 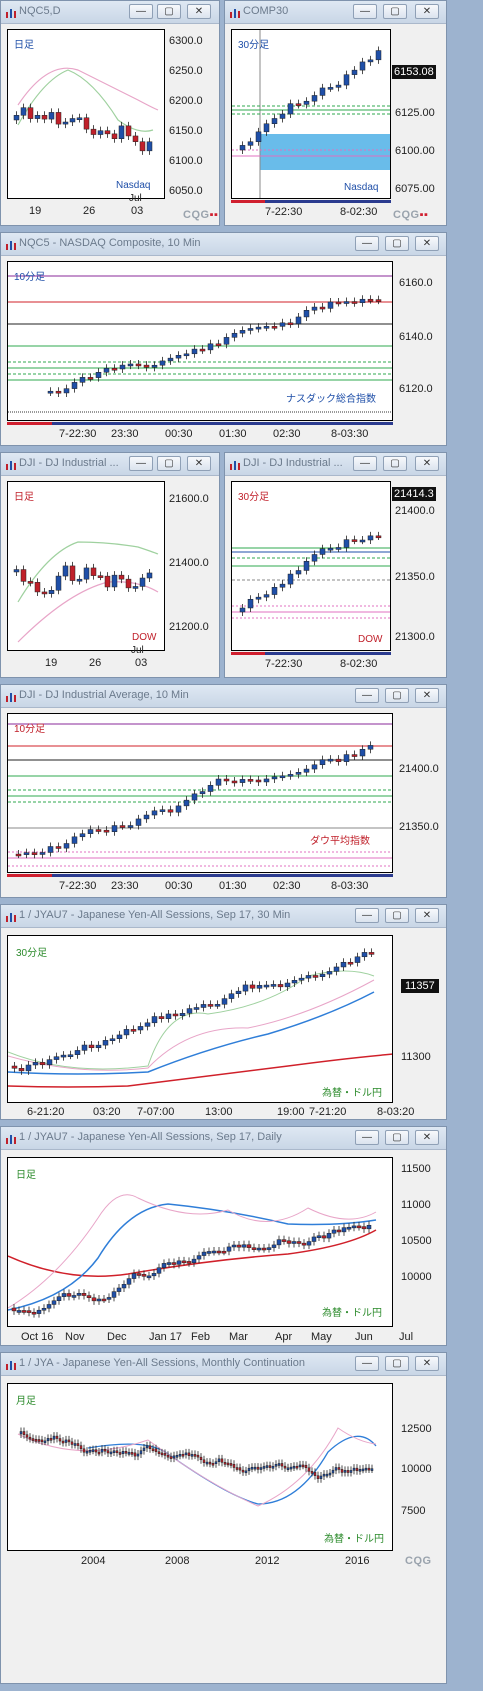 I want to click on title-bar: NQC5,D — ▢ ✕, so click(x=110, y=12).